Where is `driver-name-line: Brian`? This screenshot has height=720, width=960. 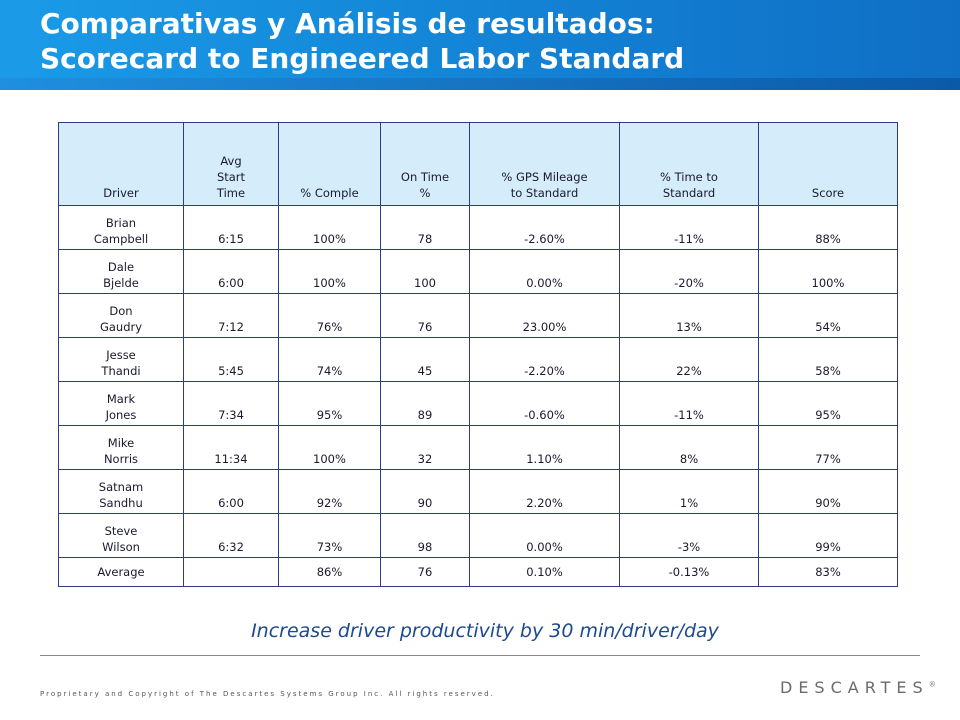 driver-name-line: Brian is located at coordinates (121, 223).